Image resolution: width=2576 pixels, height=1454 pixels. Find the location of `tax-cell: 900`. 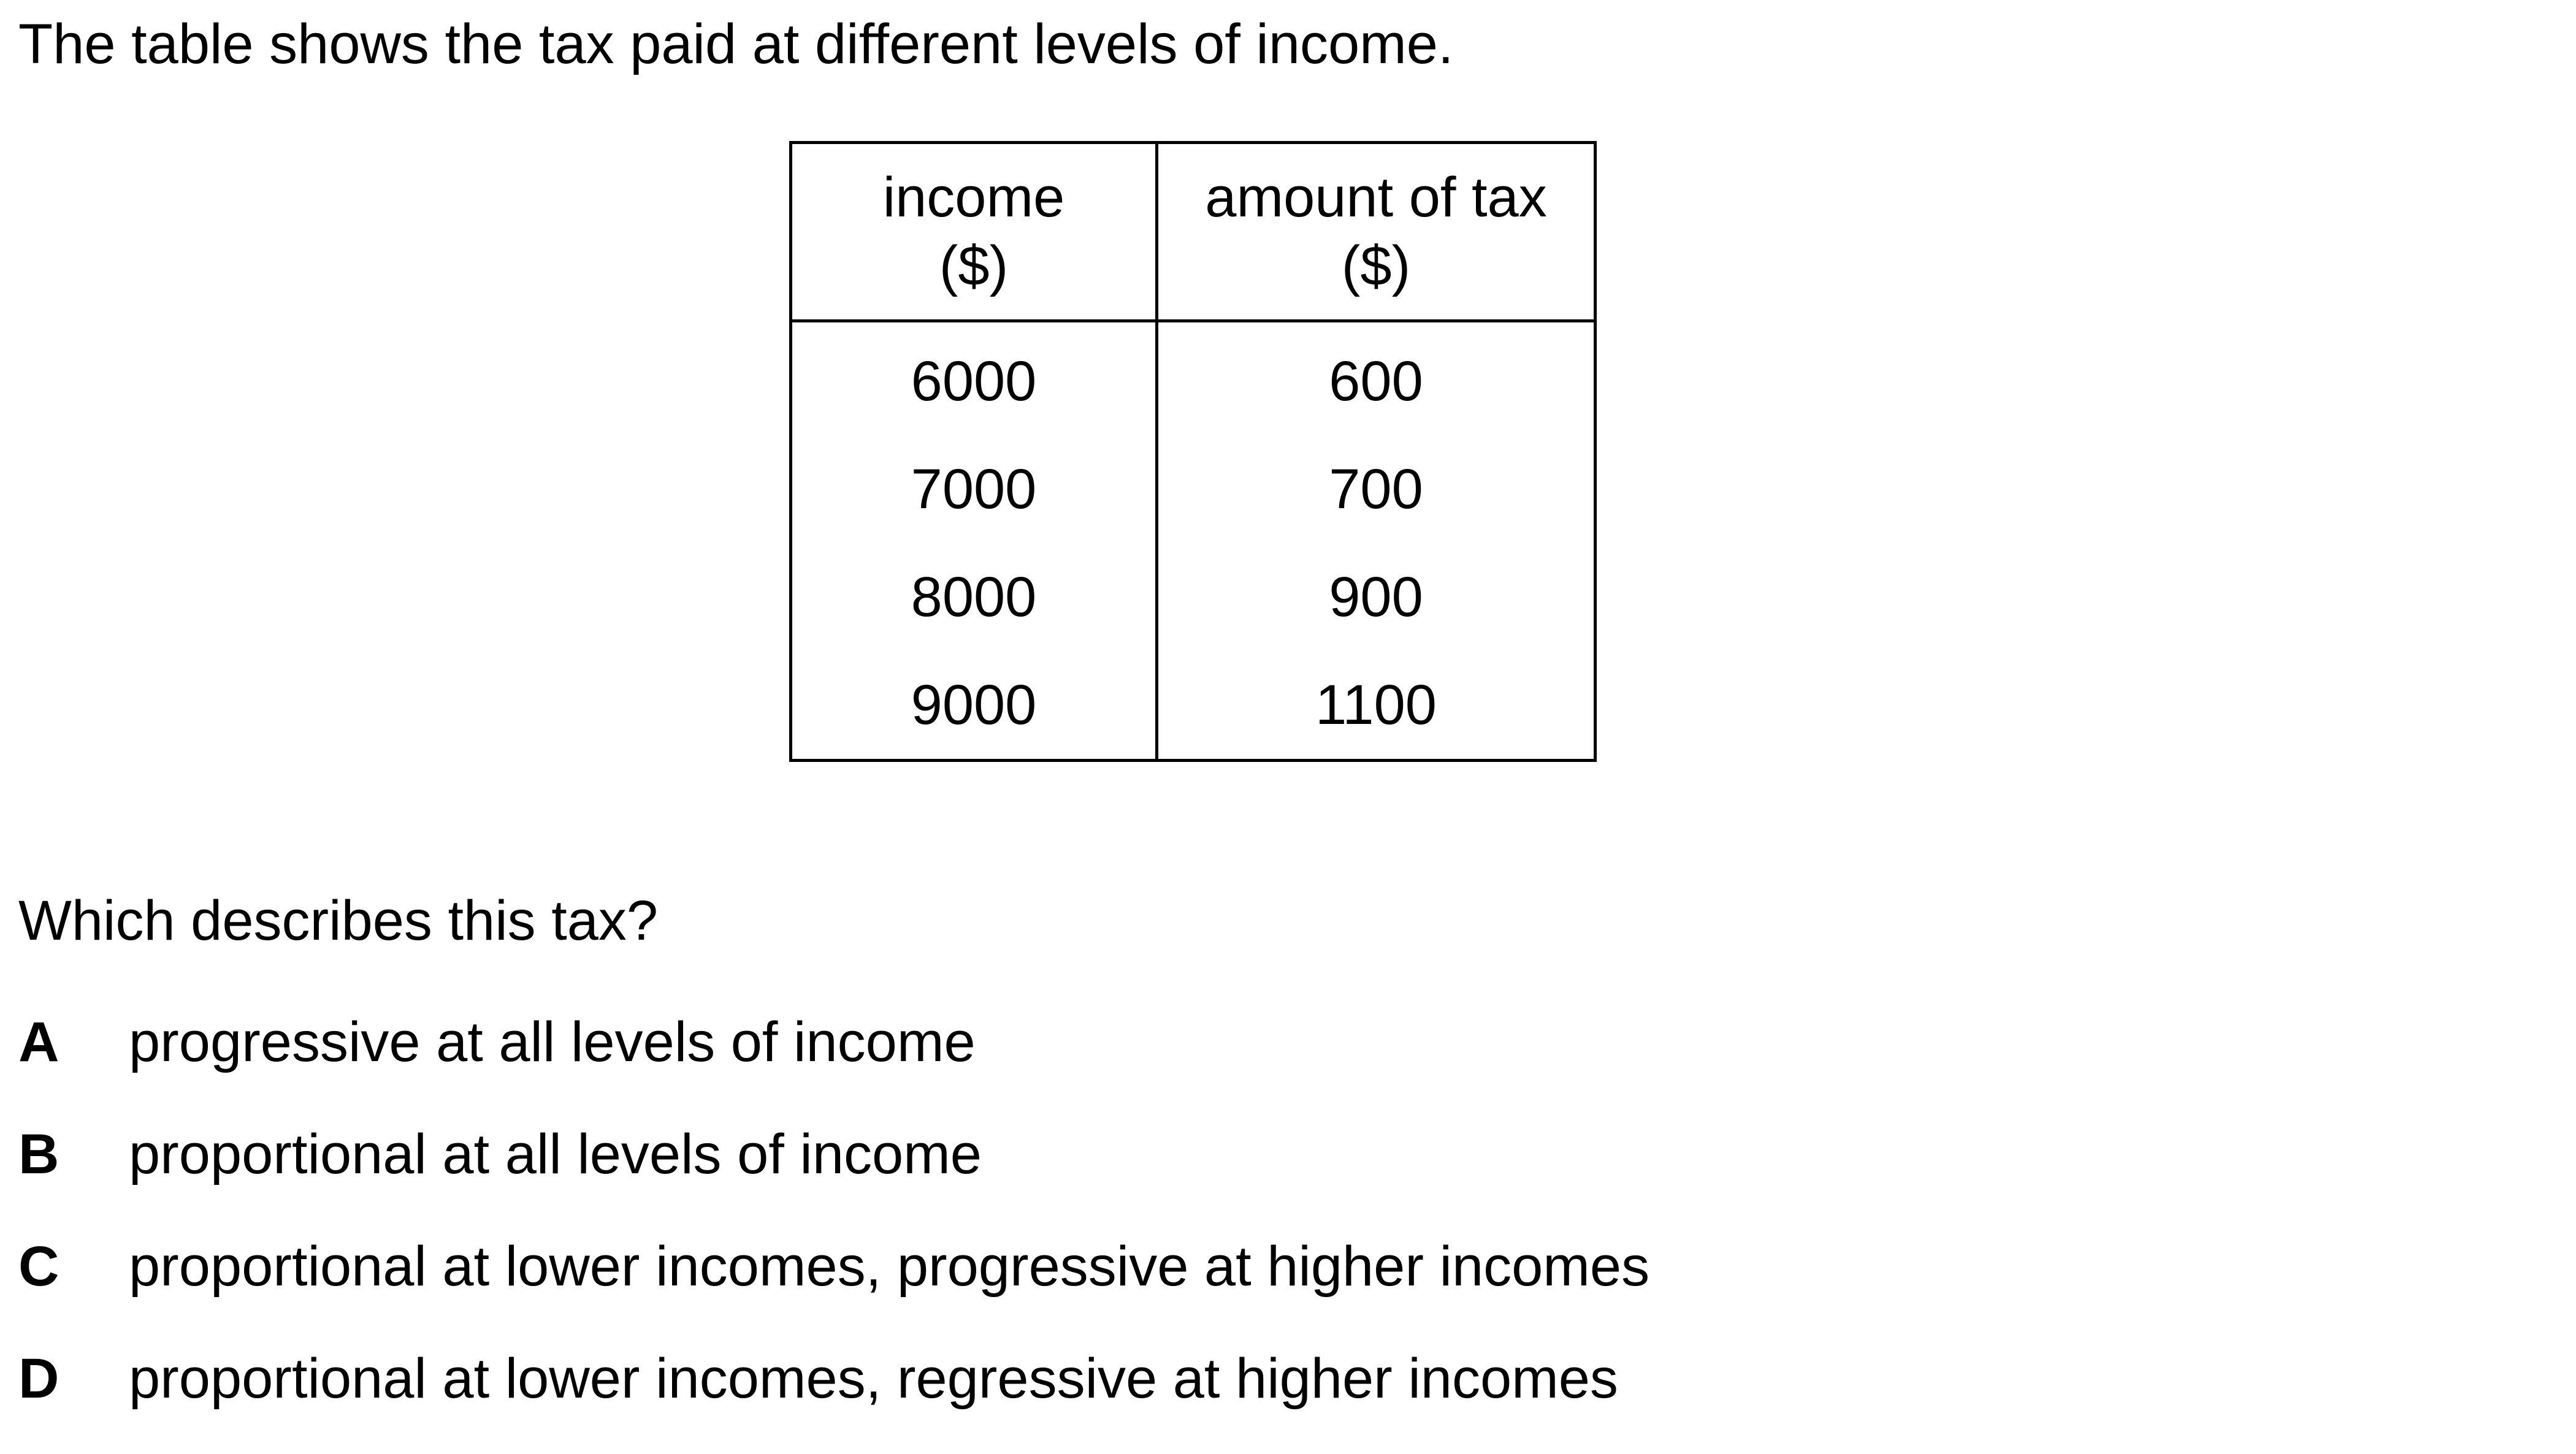

tax-cell: 900 is located at coordinates (1376, 597).